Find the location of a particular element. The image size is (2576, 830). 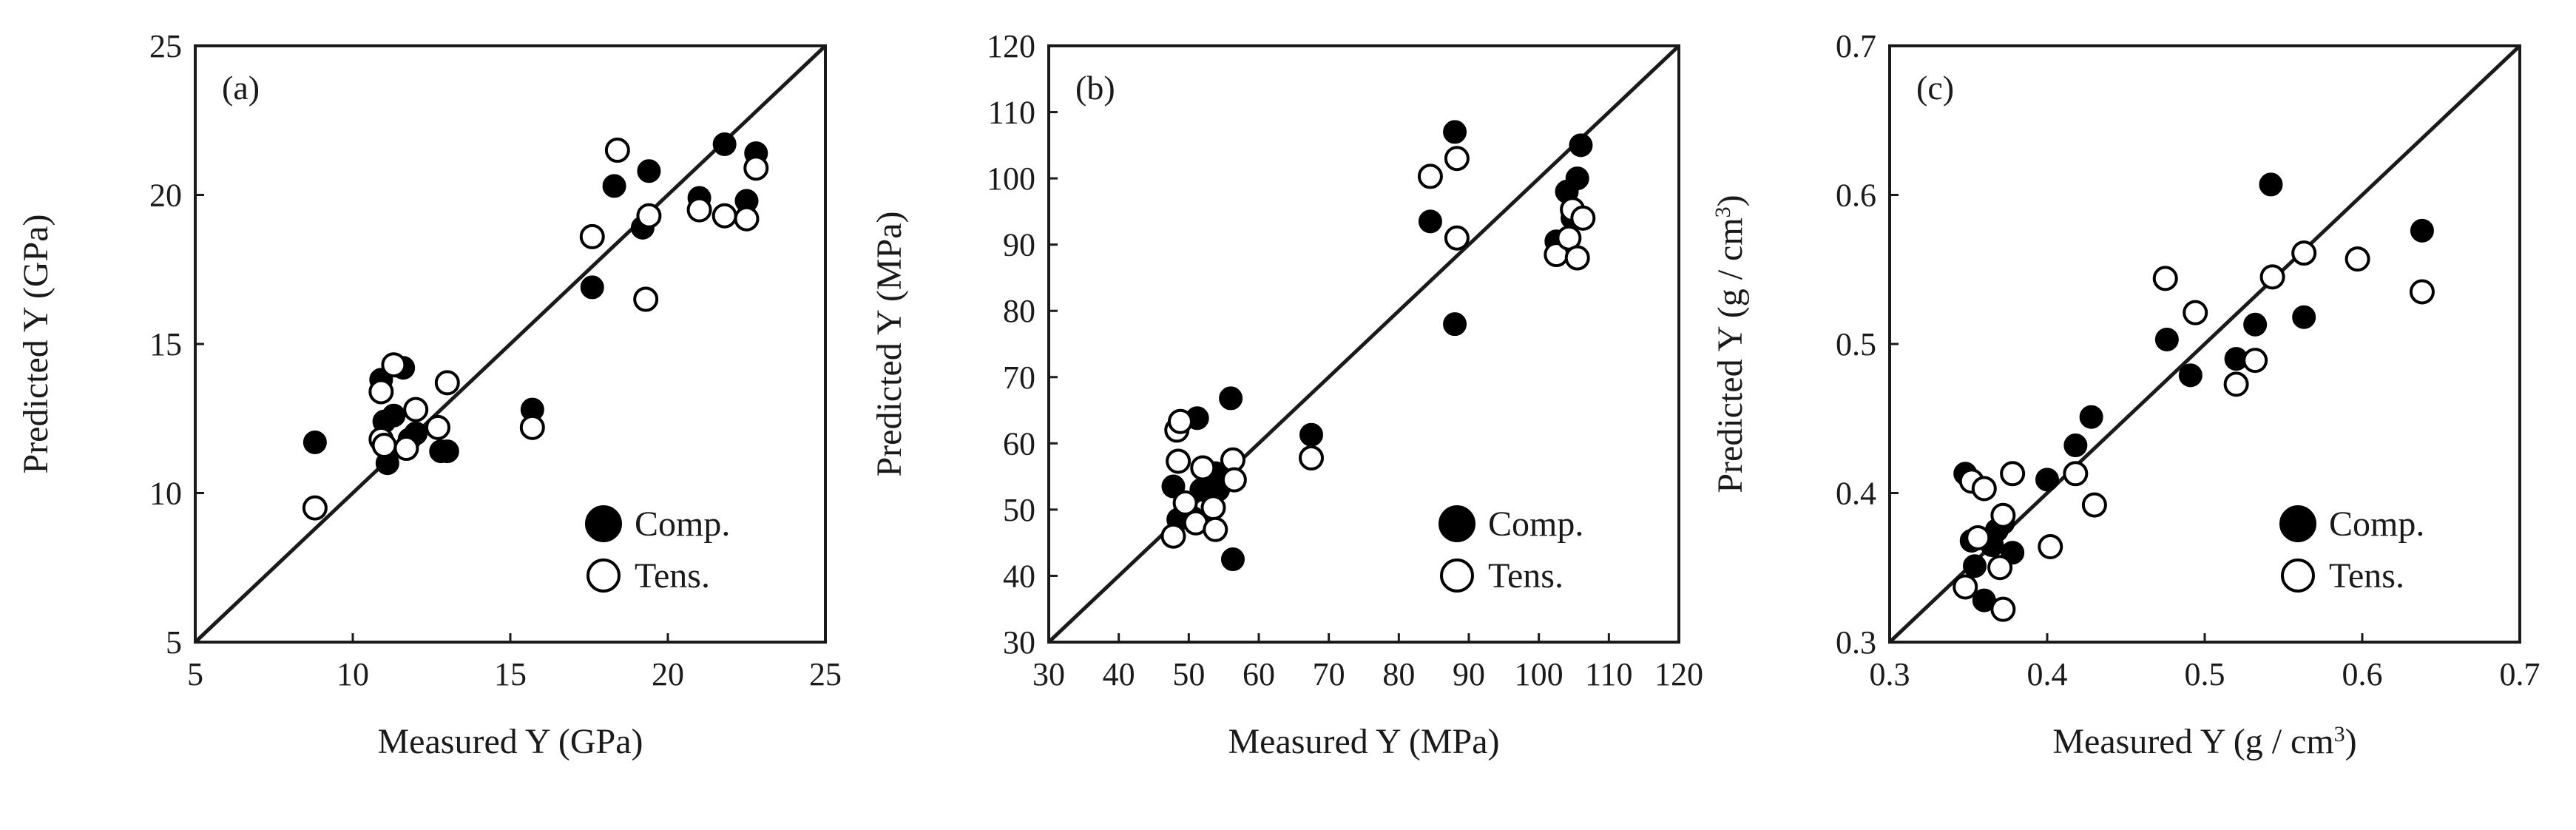

x-tick-label: 10 is located at coordinates (353, 674).